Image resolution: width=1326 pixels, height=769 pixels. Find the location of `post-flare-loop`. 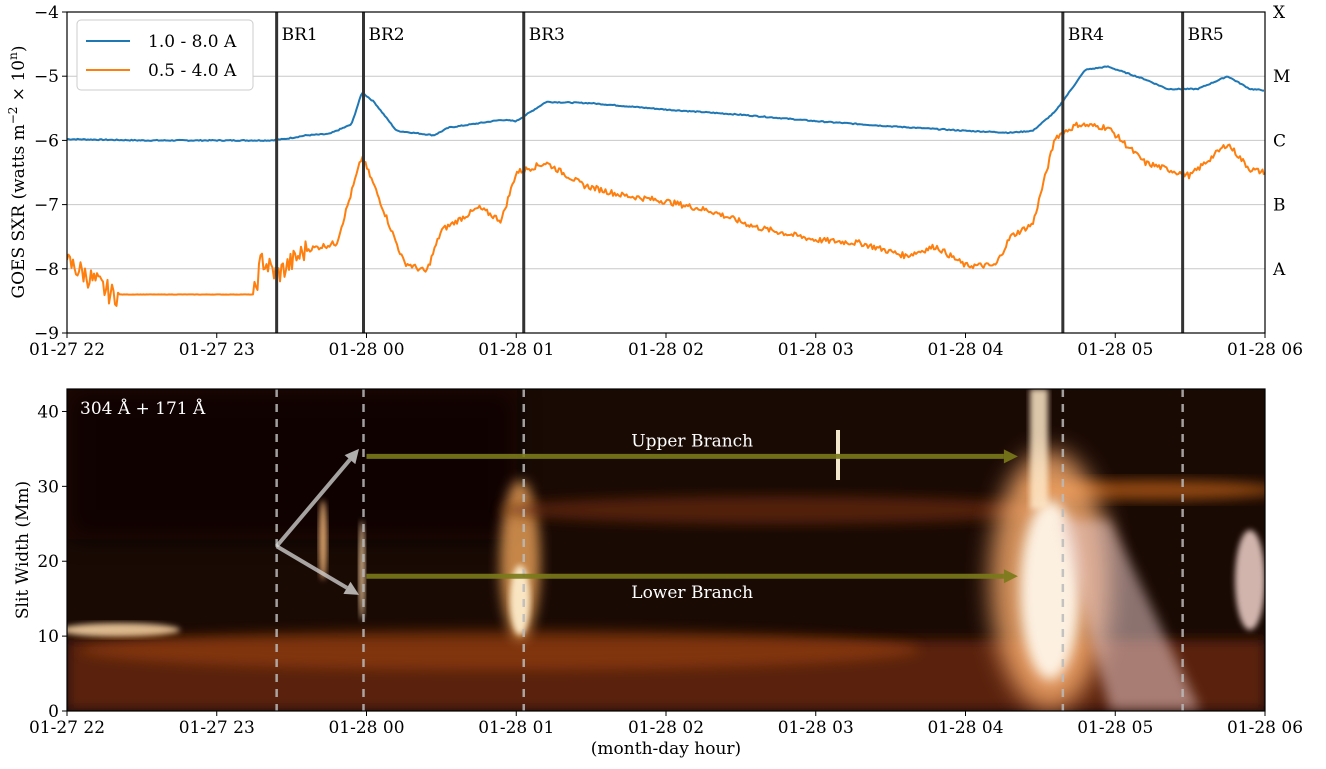

post-flare-loop is located at coordinates (1130, 615).